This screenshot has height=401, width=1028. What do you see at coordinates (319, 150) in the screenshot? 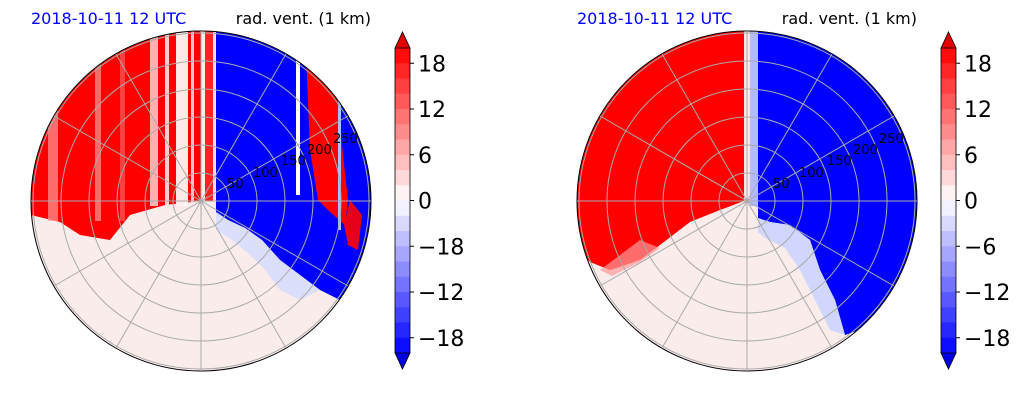
I see `left-radial-tick-200: 200` at bounding box center [319, 150].